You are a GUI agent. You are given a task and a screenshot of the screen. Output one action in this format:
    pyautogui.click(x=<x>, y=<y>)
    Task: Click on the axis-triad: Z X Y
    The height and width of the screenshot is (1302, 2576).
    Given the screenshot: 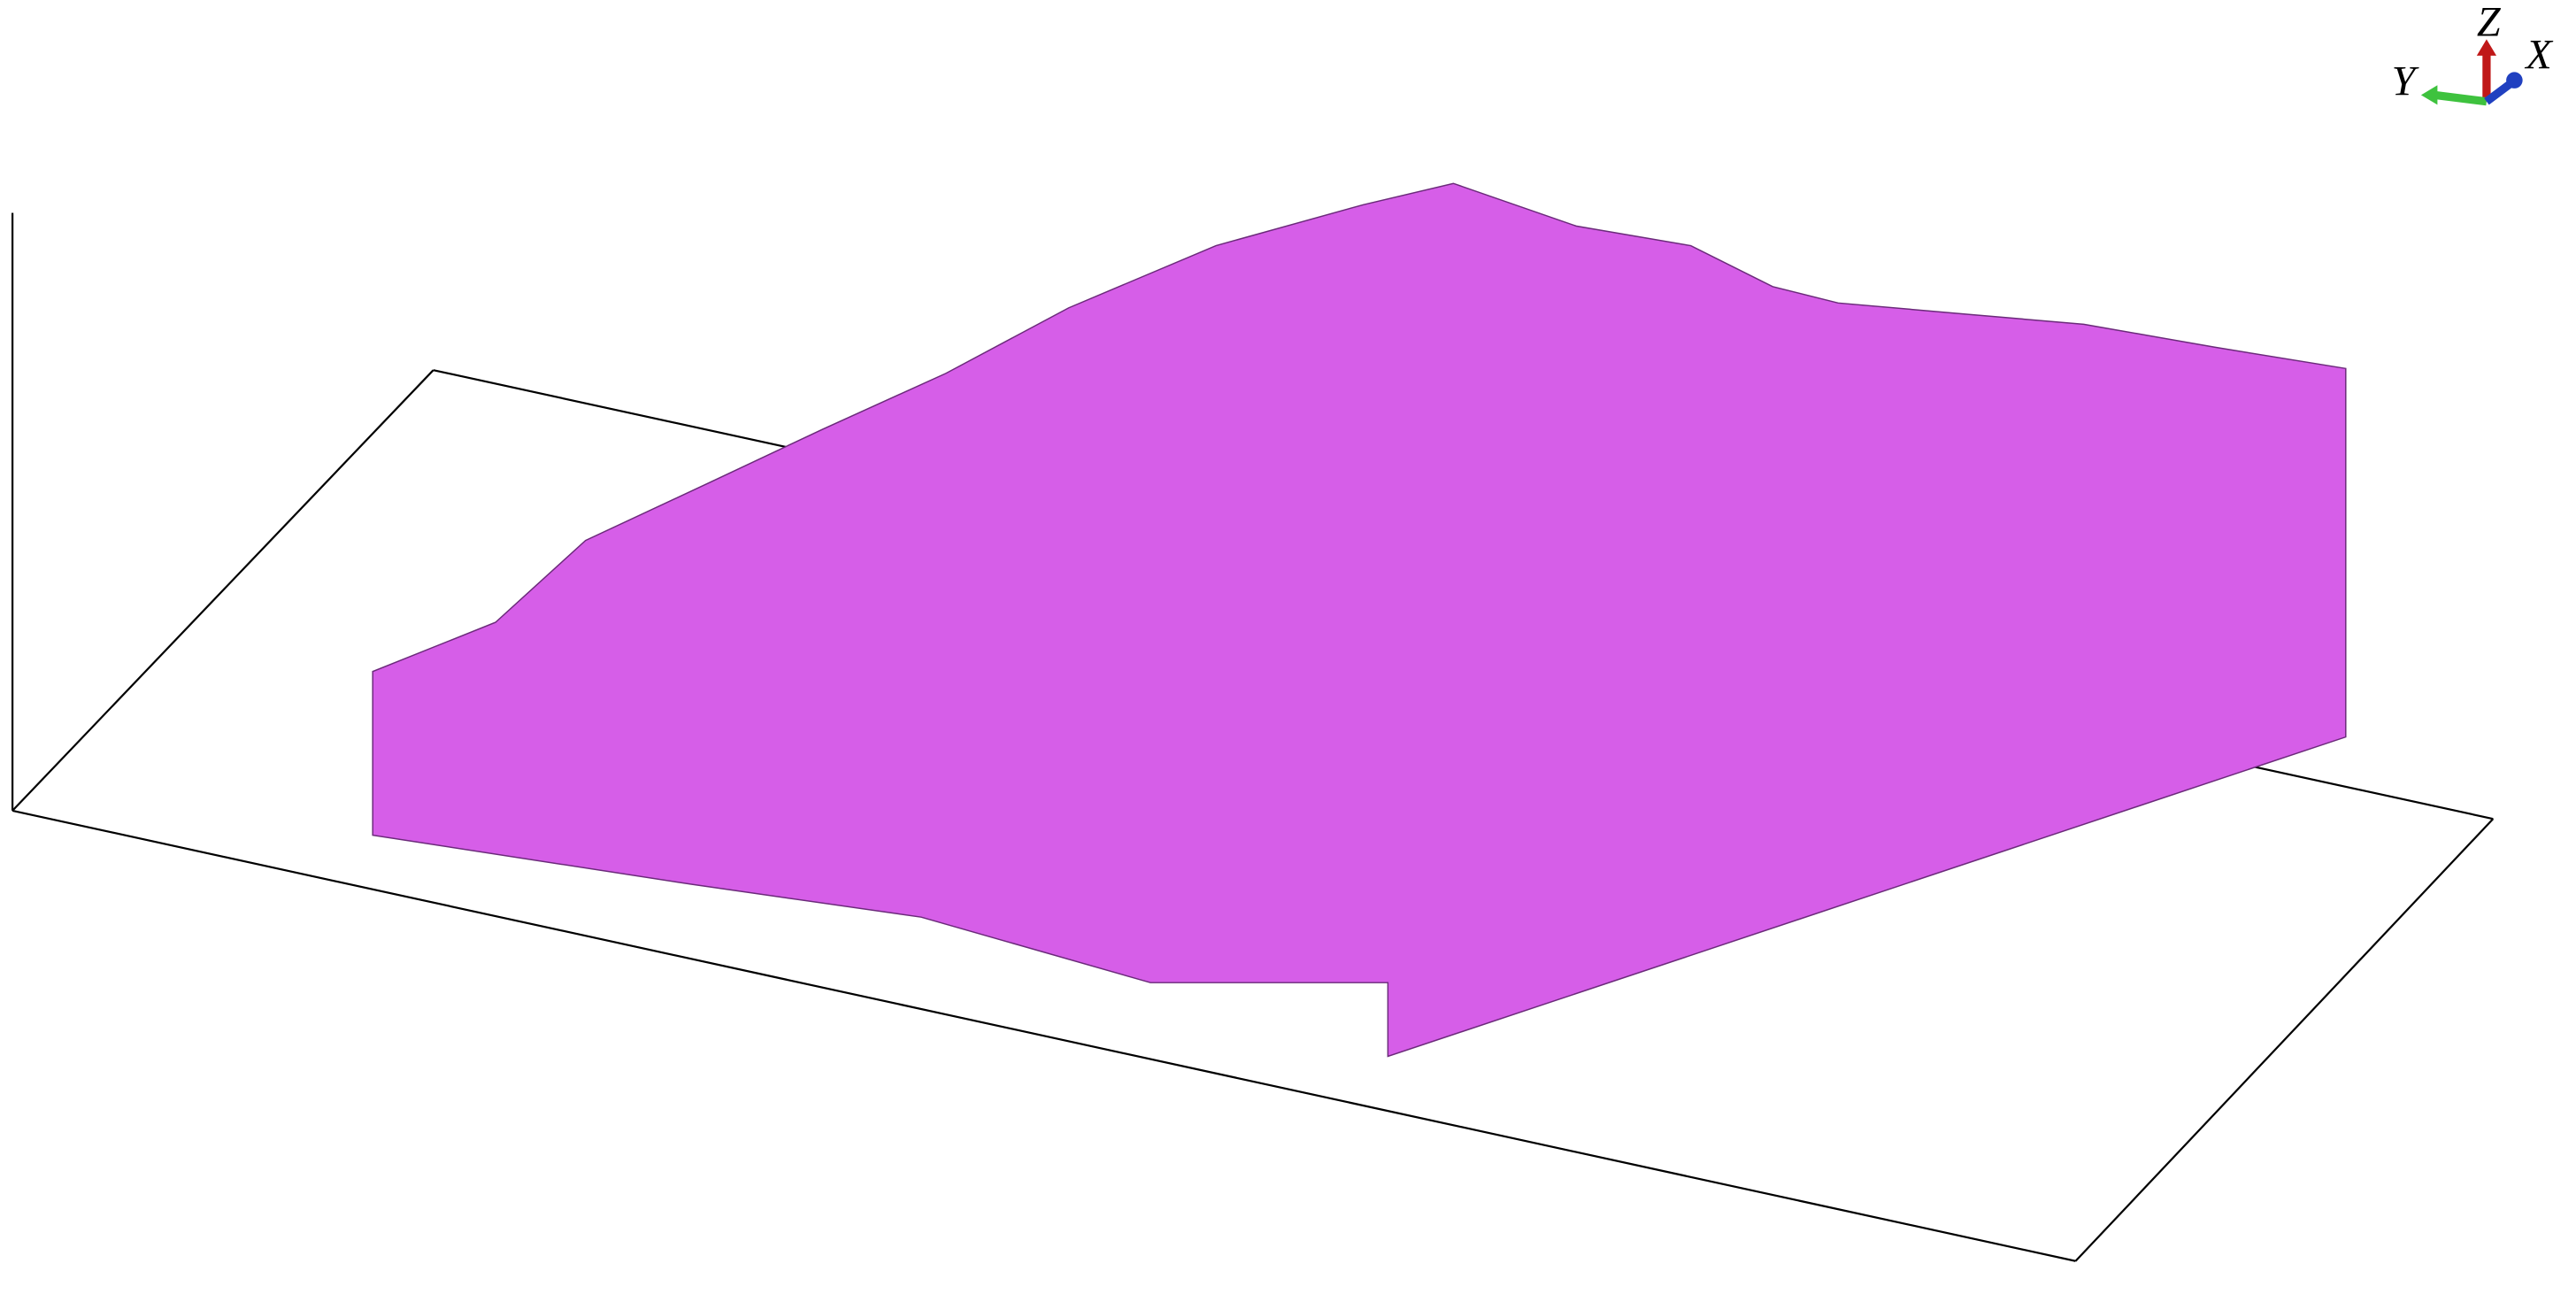 What is the action you would take?
    pyautogui.click(x=2472, y=53)
    